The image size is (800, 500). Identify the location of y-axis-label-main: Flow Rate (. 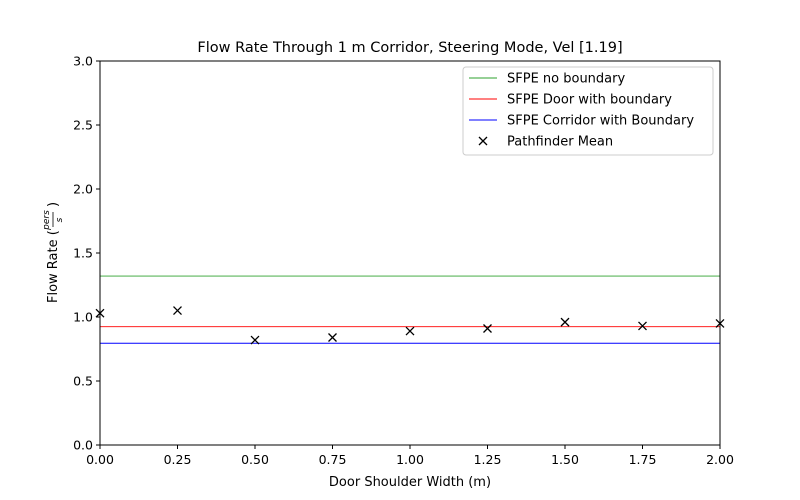
(53, 266).